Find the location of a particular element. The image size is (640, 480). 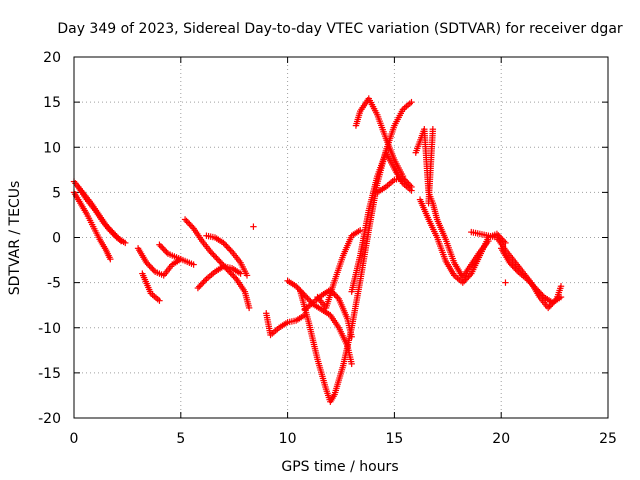

y-tick-label: 0 is located at coordinates (56, 239).